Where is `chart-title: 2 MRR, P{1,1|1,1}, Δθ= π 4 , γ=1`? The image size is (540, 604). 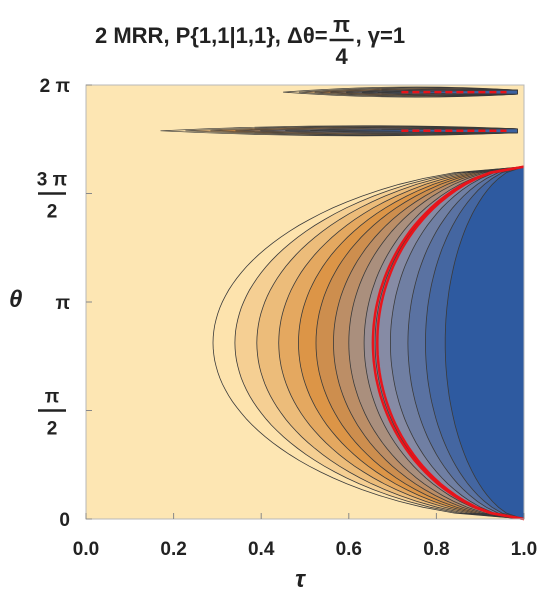
chart-title: 2 MRR, P{1,1|1,1}, Δθ= π 4 , γ=1 is located at coordinates (250, 40).